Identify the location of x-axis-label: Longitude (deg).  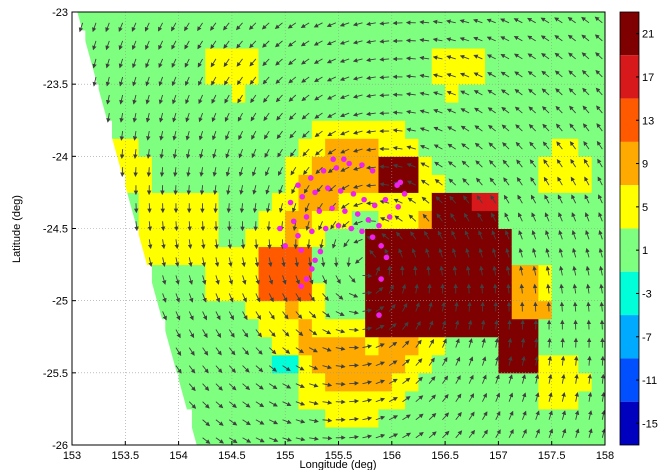
(337, 464).